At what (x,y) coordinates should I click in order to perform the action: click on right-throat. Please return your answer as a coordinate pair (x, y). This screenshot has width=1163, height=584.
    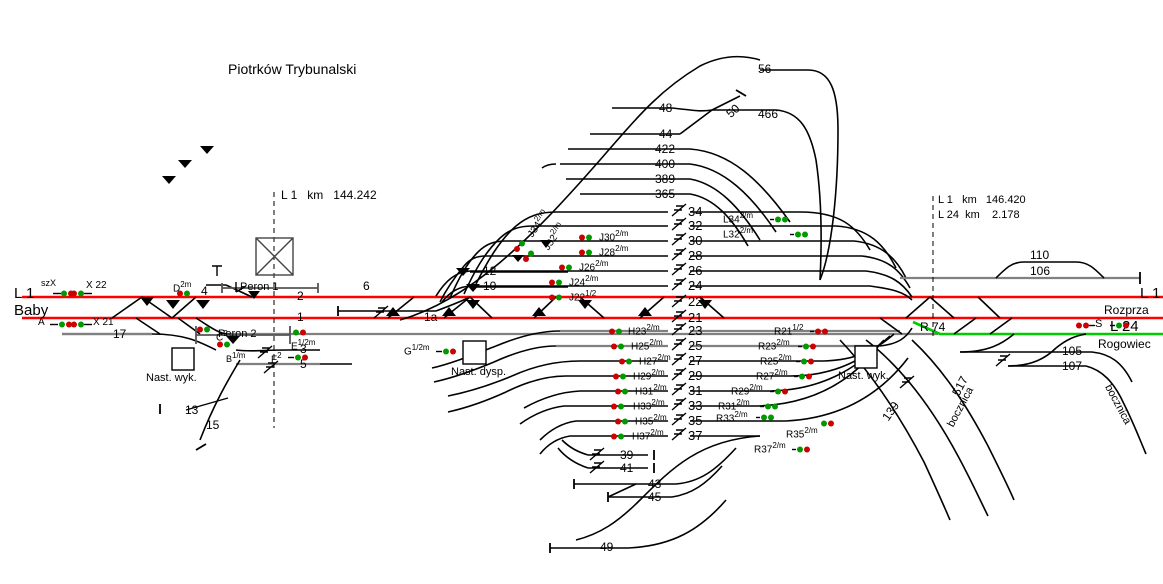
    Looking at the image, I should click on (993, 391).